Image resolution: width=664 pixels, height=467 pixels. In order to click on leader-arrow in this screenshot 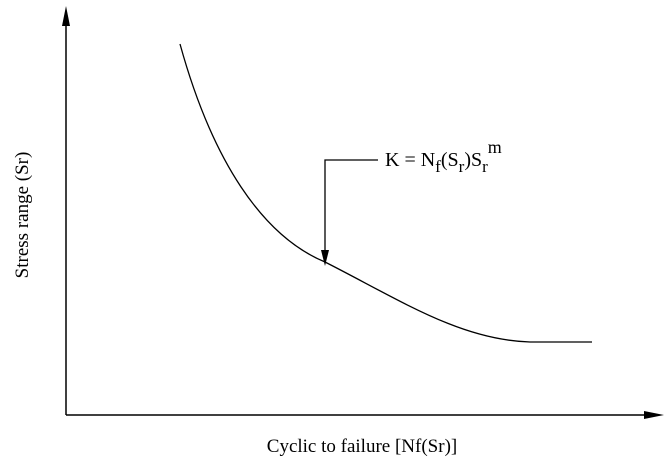, I will do `click(325, 258)`.